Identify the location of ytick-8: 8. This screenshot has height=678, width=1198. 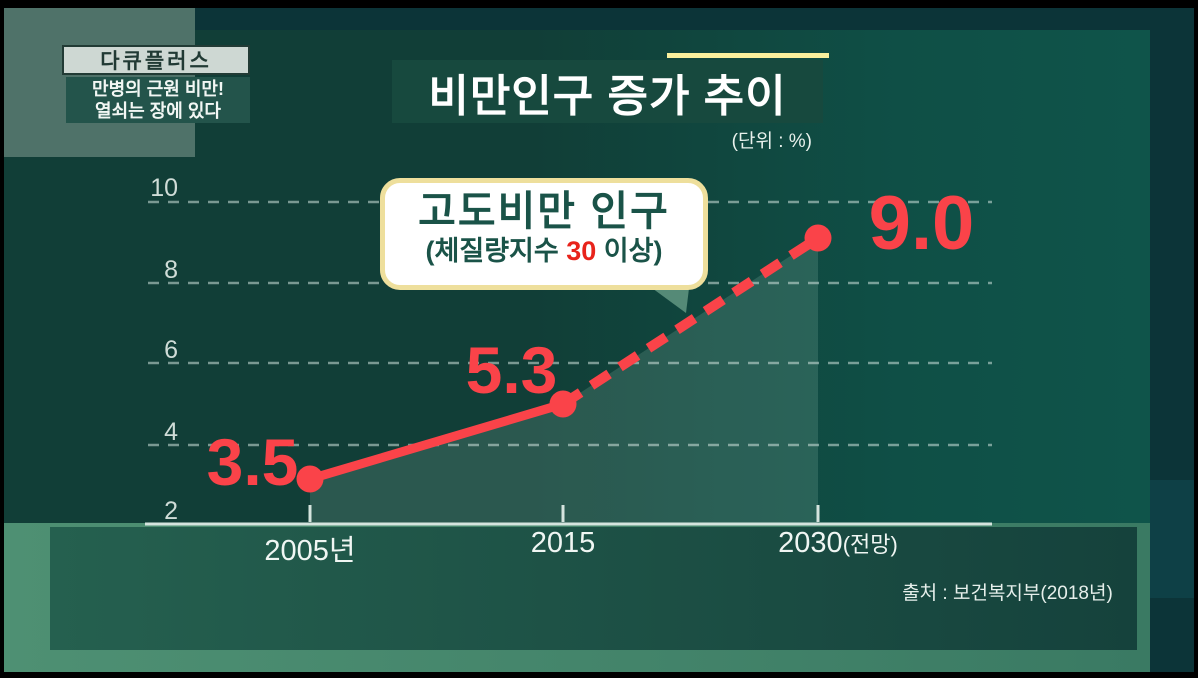
(171, 270).